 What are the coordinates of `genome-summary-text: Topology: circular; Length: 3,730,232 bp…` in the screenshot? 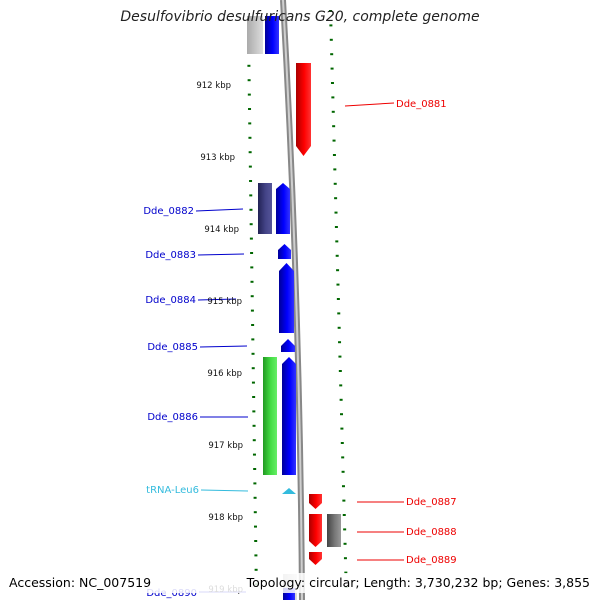 It's located at (418, 582).